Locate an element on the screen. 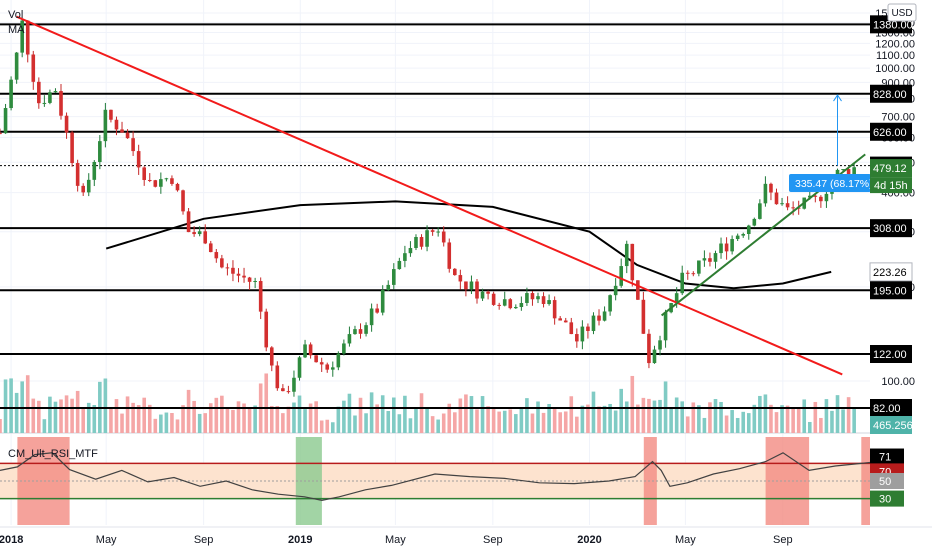 The width and height of the screenshot is (932, 550). price-tick-label: 700.00 is located at coordinates (898, 118).